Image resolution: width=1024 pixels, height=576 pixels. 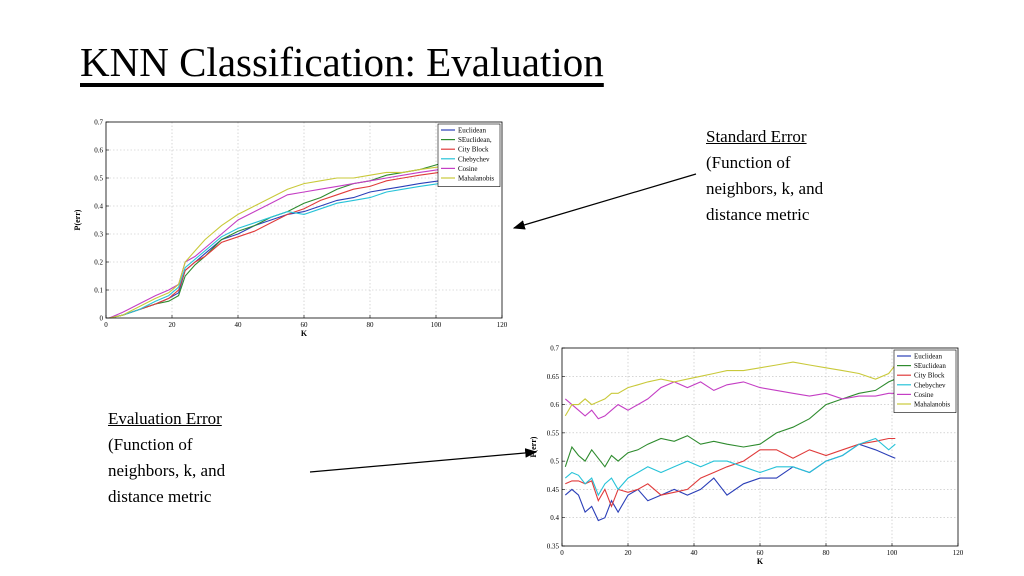 What do you see at coordinates (305, 325) in the screenshot?
I see `std-x-tick-label-3: 60` at bounding box center [305, 325].